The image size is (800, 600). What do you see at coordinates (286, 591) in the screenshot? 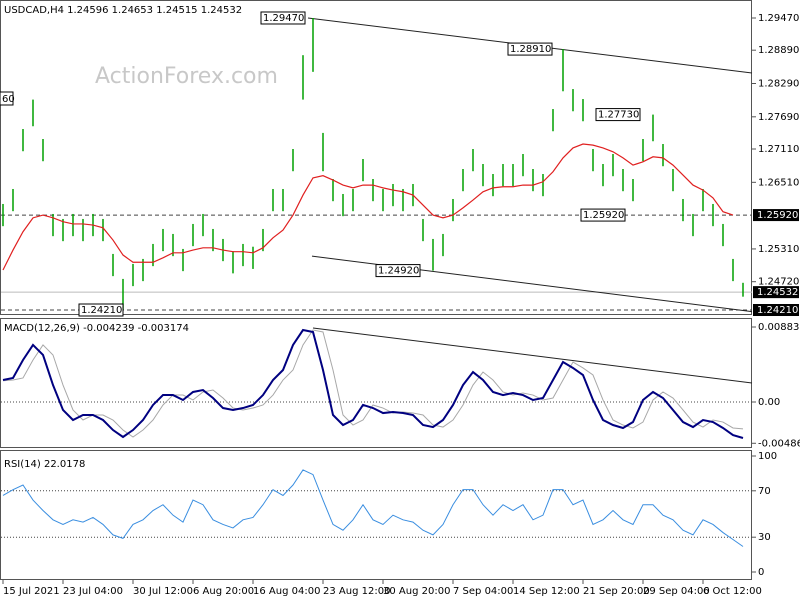
I see `x-tick-label: 16 Aug 04:00` at bounding box center [286, 591].